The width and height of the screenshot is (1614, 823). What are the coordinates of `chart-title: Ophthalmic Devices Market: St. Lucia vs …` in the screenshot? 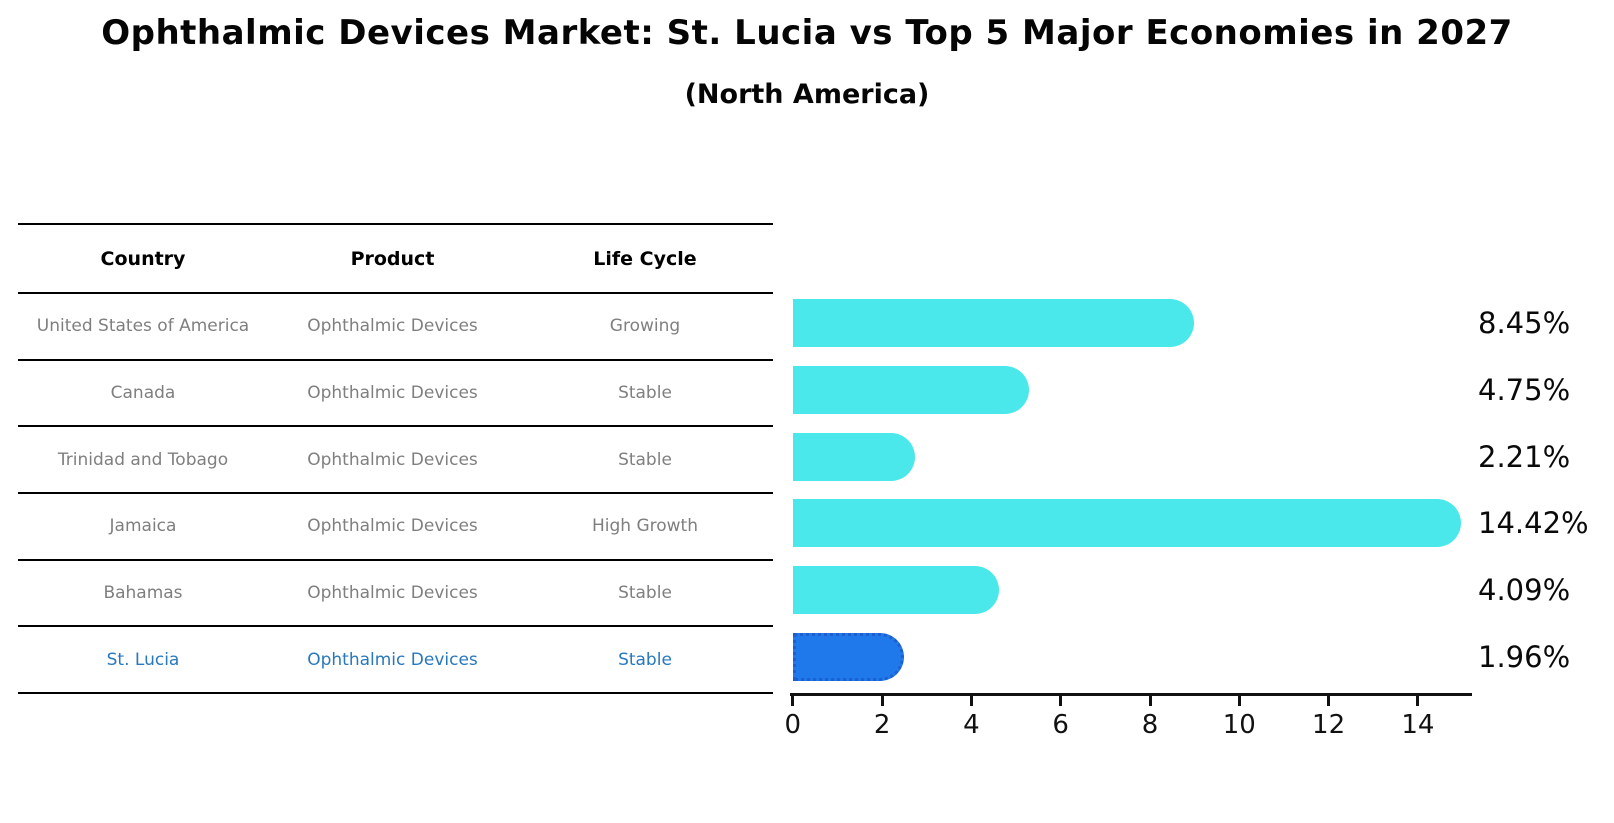 It's located at (807, 33).